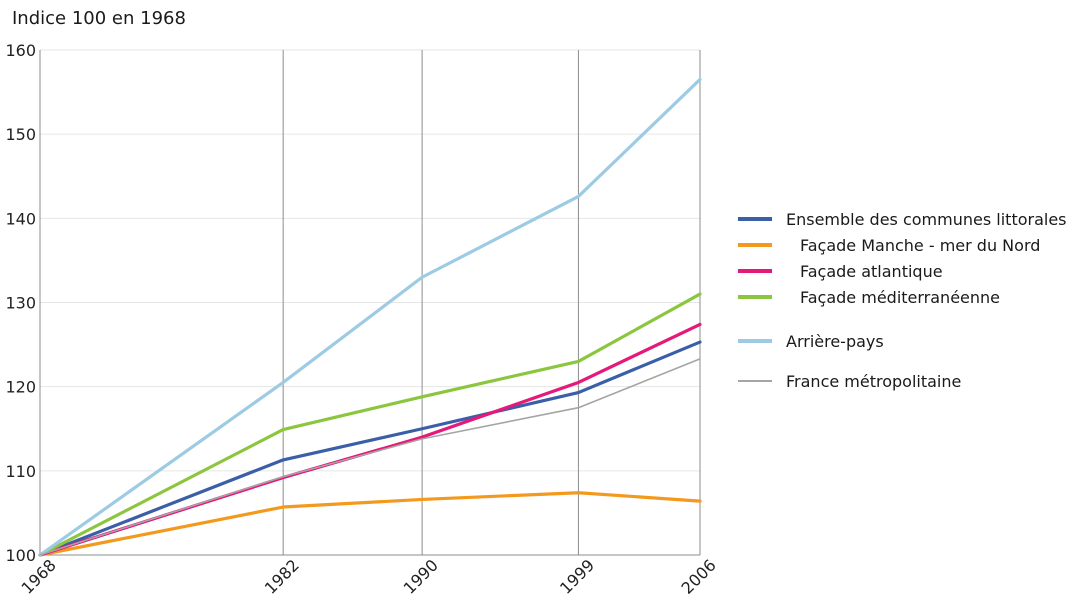  I want to click on y-tick-label: 150, so click(20, 134).